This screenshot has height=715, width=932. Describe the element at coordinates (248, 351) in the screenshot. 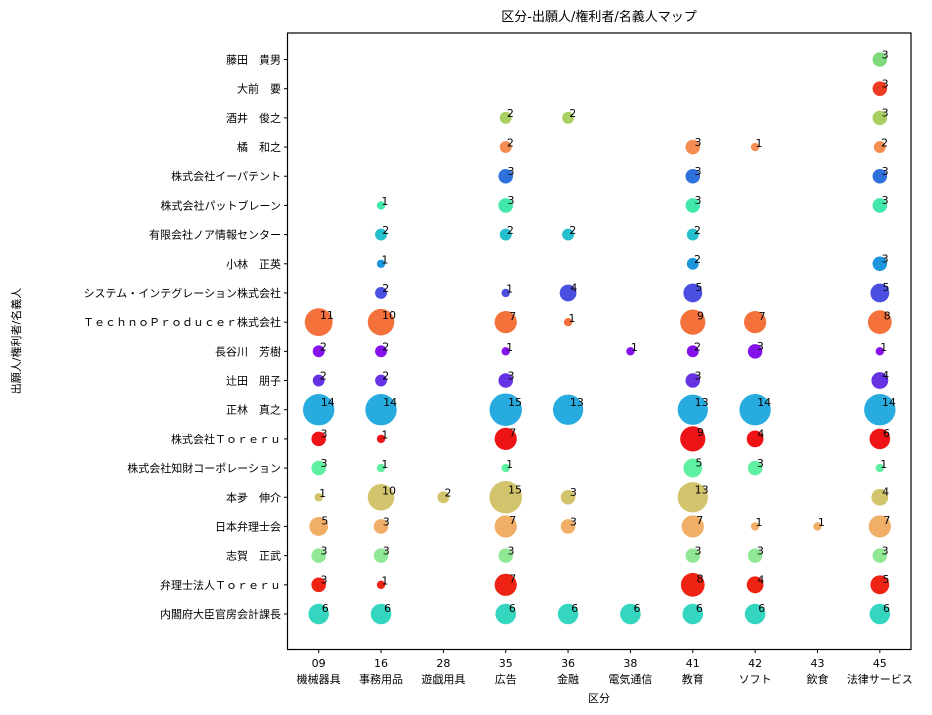

I see `y-tick-label: 長谷川 芳樹` at that location.